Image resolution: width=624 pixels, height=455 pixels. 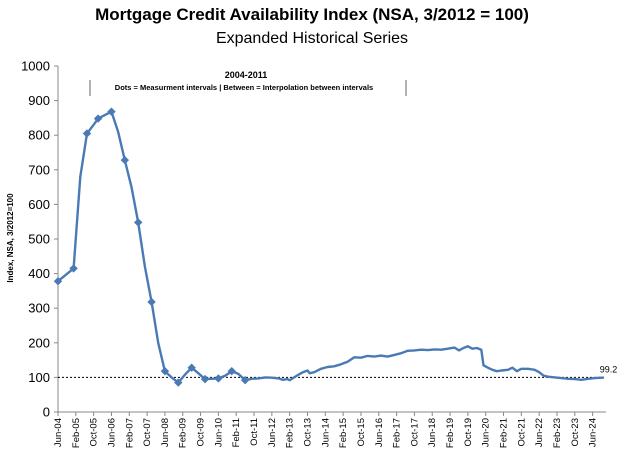 What do you see at coordinates (39, 377) in the screenshot?
I see `y-tick-label: 100` at bounding box center [39, 377].